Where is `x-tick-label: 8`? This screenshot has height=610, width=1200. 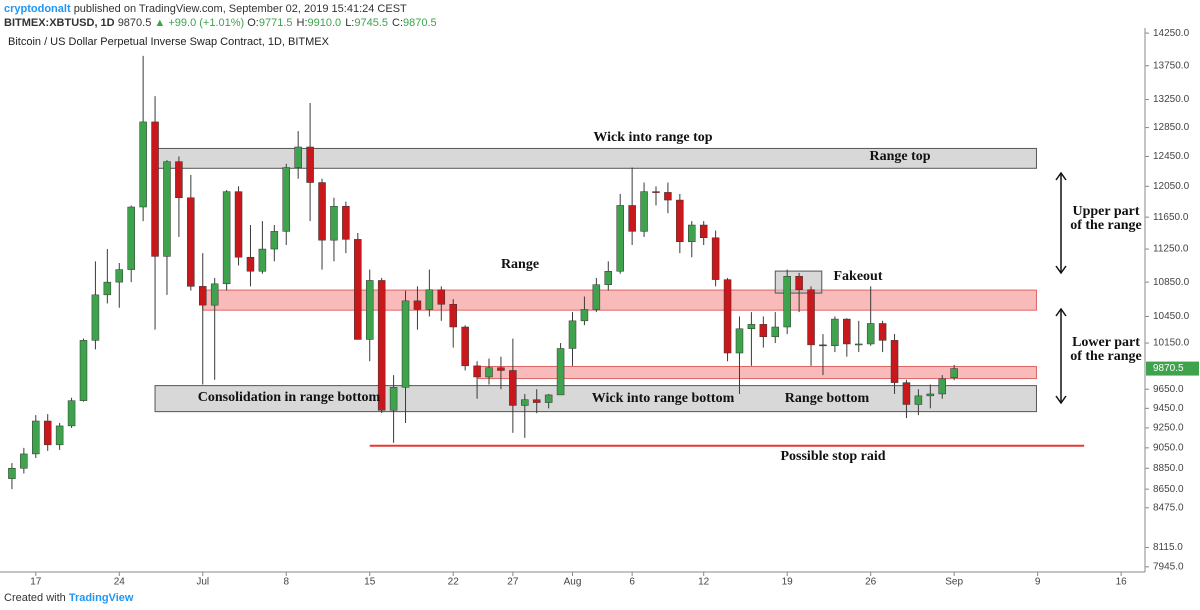 x-tick-label: 8 is located at coordinates (286, 582).